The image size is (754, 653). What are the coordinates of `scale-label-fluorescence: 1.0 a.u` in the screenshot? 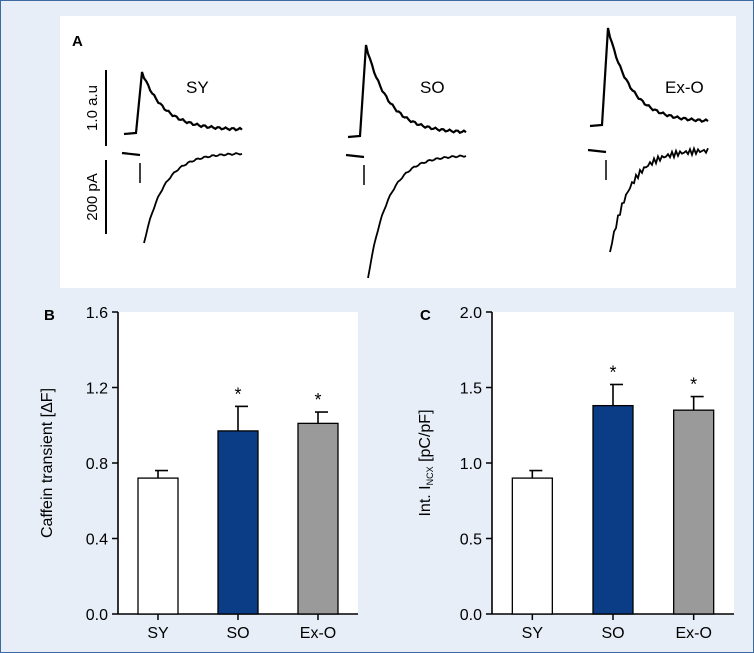 It's located at (92, 108).